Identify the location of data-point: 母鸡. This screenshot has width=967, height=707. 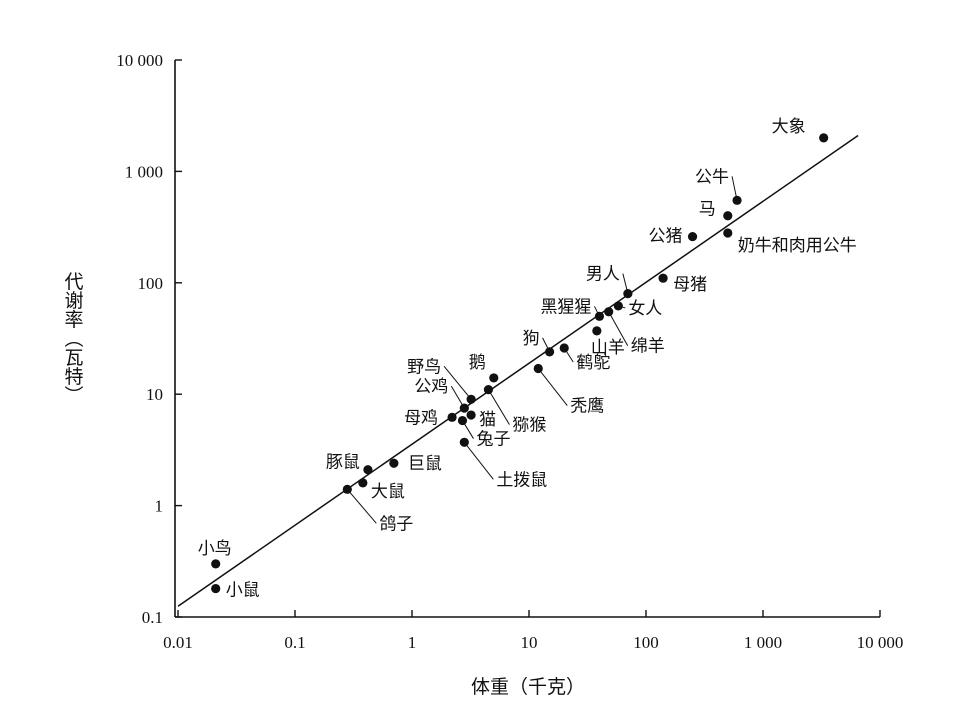
(430, 418).